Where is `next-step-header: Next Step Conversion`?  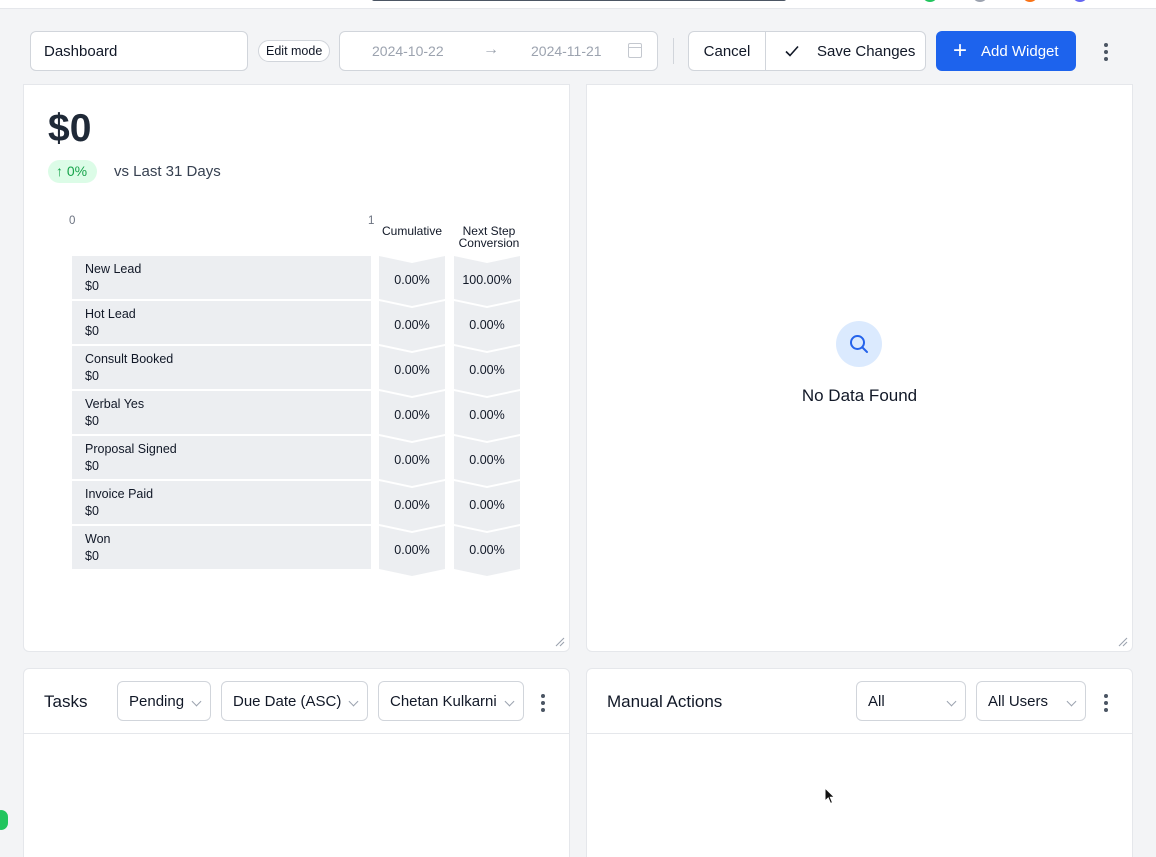 next-step-header: Next Step Conversion is located at coordinates (489, 237).